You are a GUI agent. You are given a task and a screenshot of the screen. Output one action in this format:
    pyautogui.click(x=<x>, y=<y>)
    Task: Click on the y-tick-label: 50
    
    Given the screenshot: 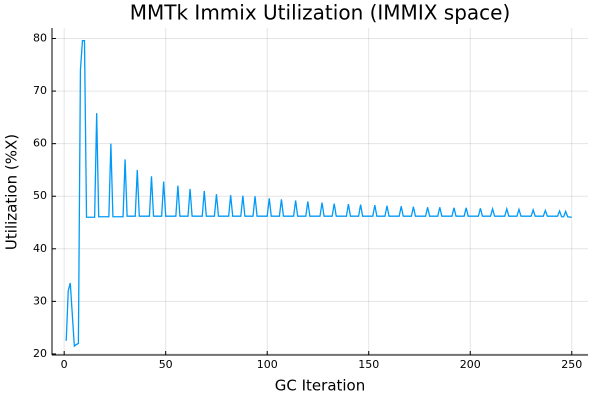 What is the action you would take?
    pyautogui.click(x=40, y=195)
    